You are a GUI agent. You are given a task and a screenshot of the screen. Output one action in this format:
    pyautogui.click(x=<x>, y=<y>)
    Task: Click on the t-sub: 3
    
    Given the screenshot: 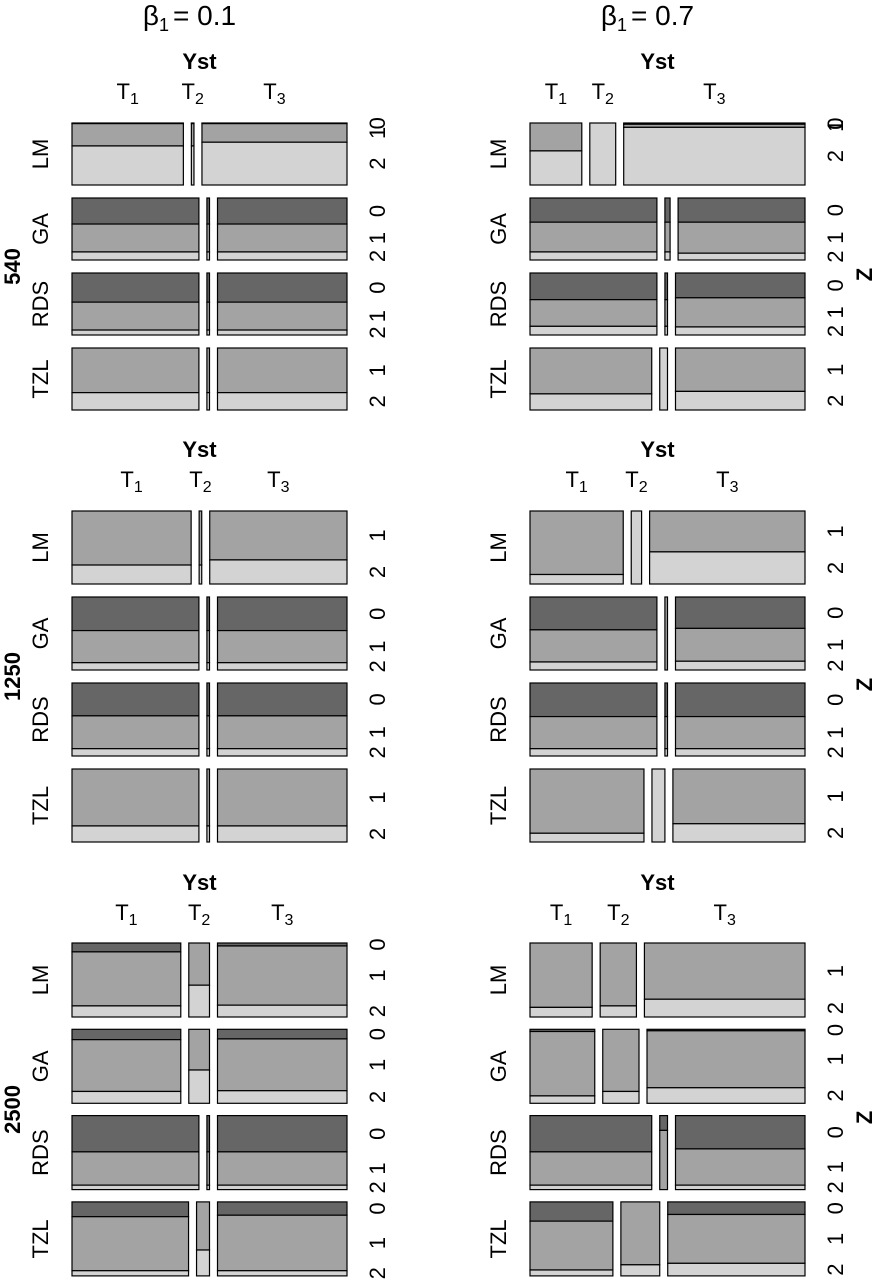 What is the action you would take?
    pyautogui.click(x=281, y=99)
    